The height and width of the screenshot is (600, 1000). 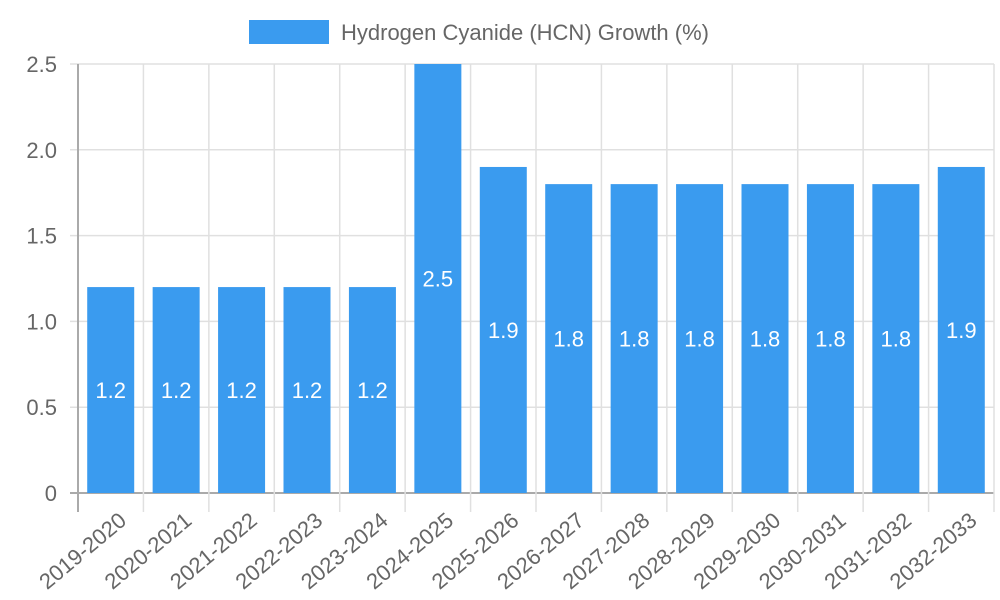 What do you see at coordinates (41, 321) in the screenshot?
I see `y-tick-label: 1.0` at bounding box center [41, 321].